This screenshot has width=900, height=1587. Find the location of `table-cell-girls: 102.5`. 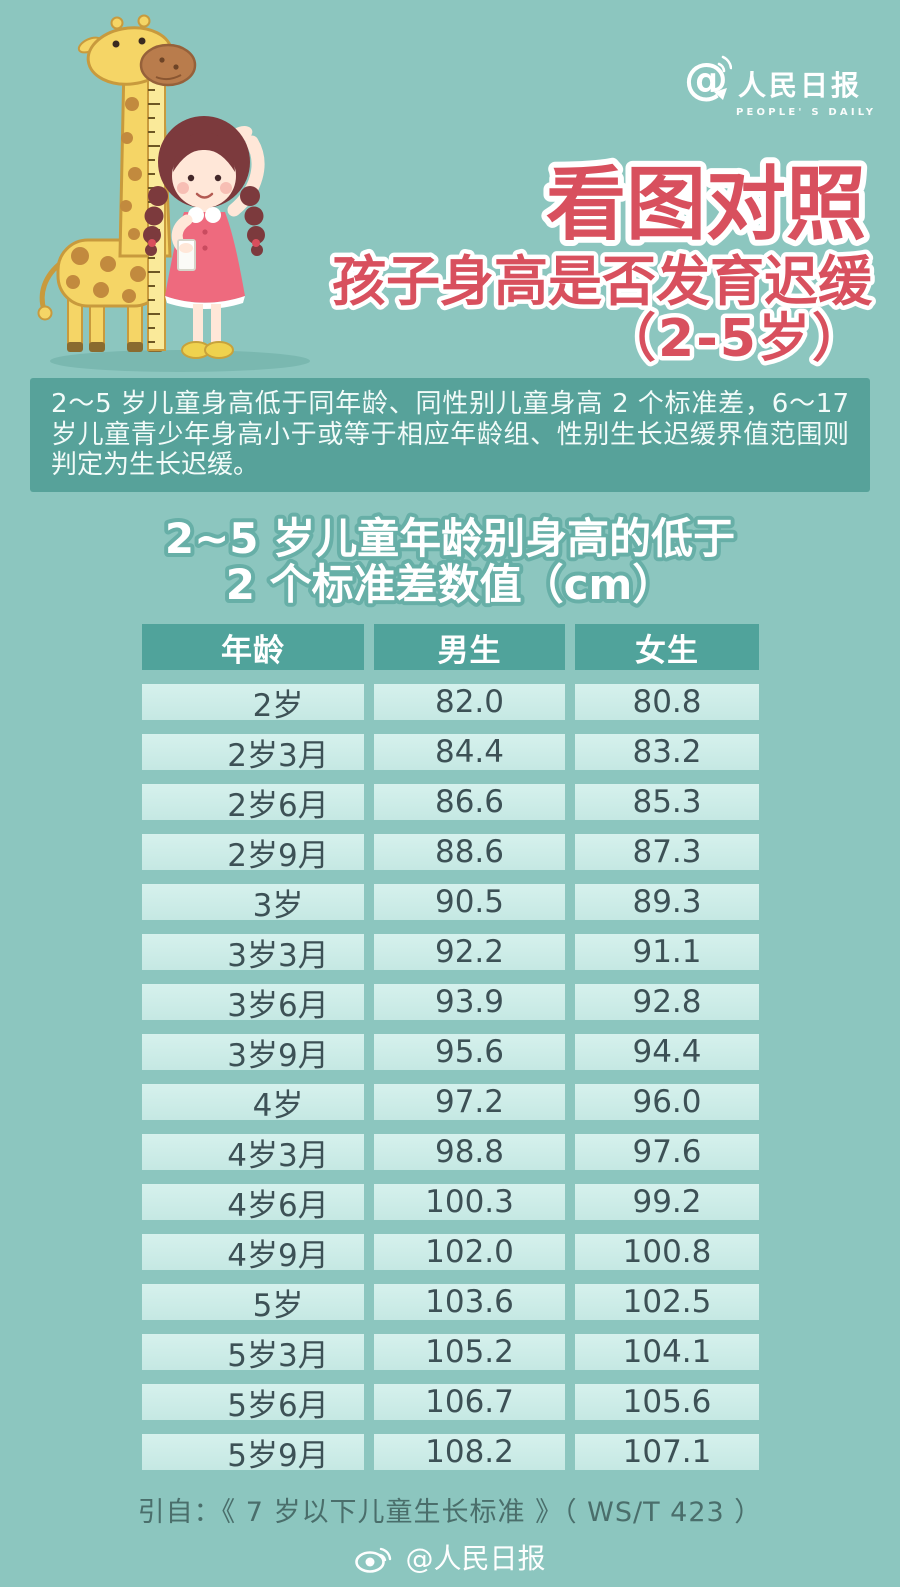

table-cell-girls: 102.5 is located at coordinates (667, 1302).